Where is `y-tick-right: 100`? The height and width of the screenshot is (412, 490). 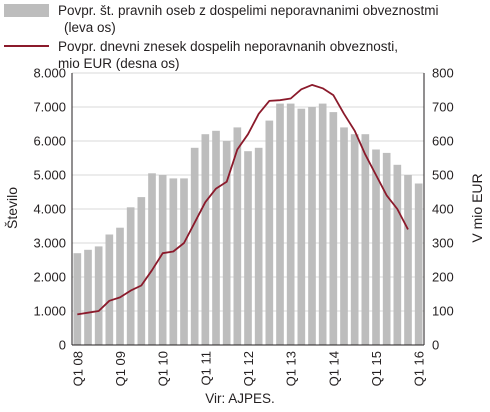 y-tick-right: 100 is located at coordinates (443, 311).